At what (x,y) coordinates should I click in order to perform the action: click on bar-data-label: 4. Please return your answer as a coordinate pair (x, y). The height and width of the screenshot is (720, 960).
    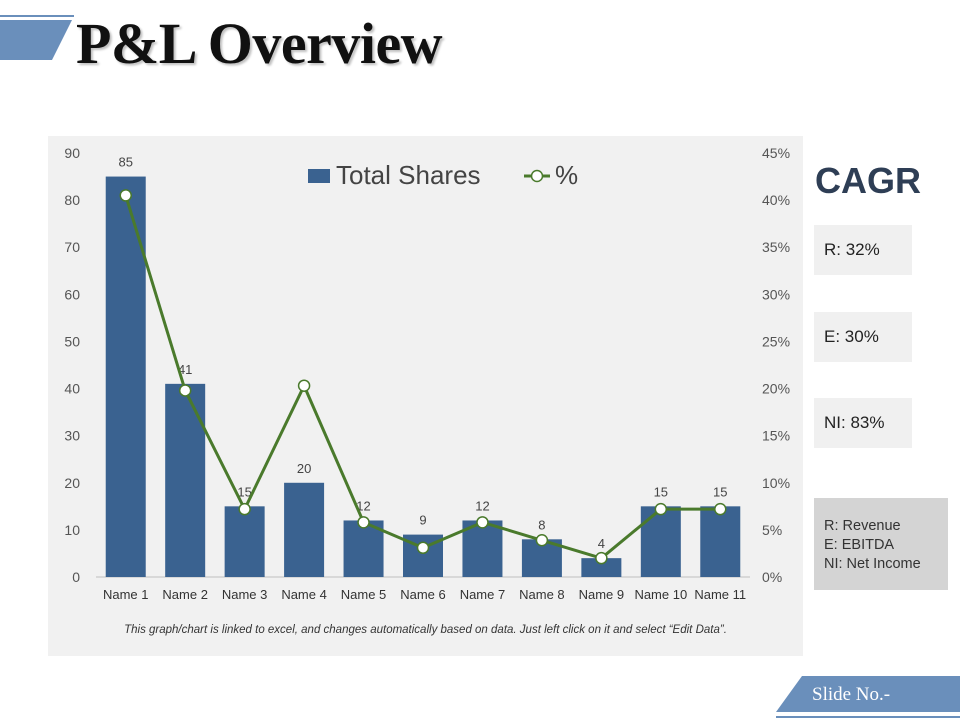
    Looking at the image, I should click on (601, 543).